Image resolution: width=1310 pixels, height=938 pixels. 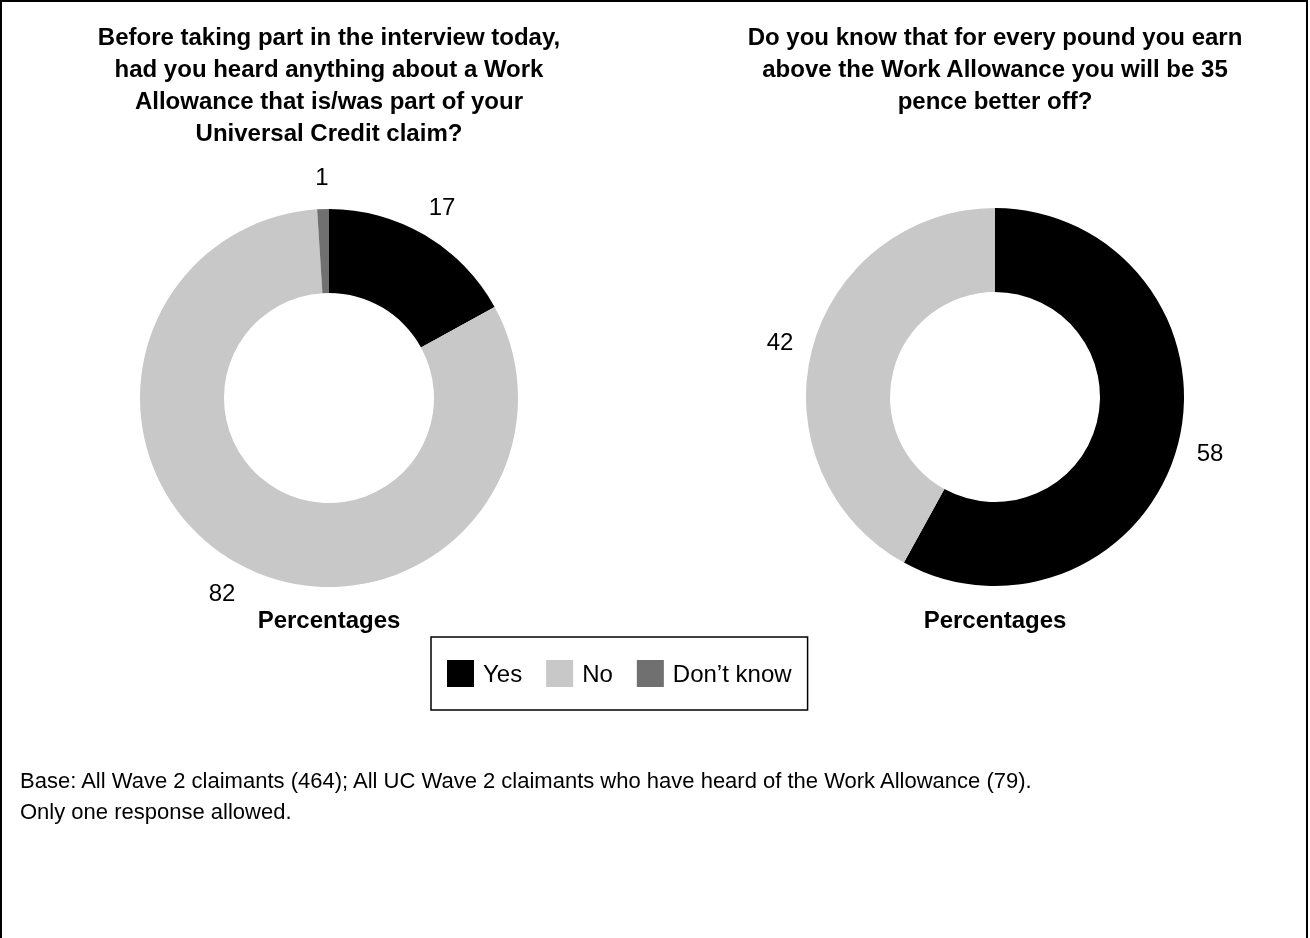 I want to click on data-label: 42, so click(x=780, y=342).